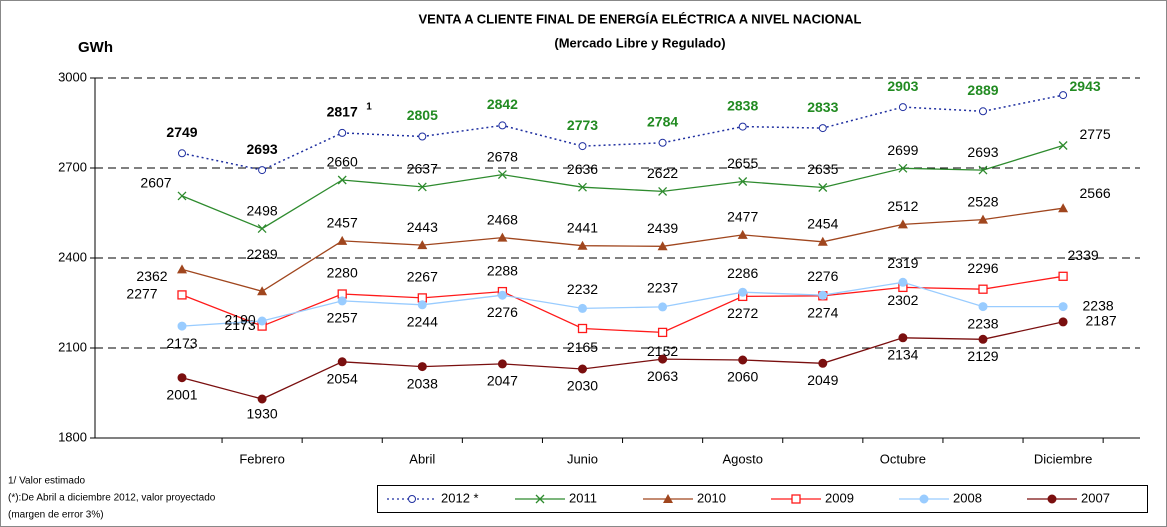 The image size is (1167, 527). What do you see at coordinates (583, 497) in the screenshot?
I see `legend-label: 2011` at bounding box center [583, 497].